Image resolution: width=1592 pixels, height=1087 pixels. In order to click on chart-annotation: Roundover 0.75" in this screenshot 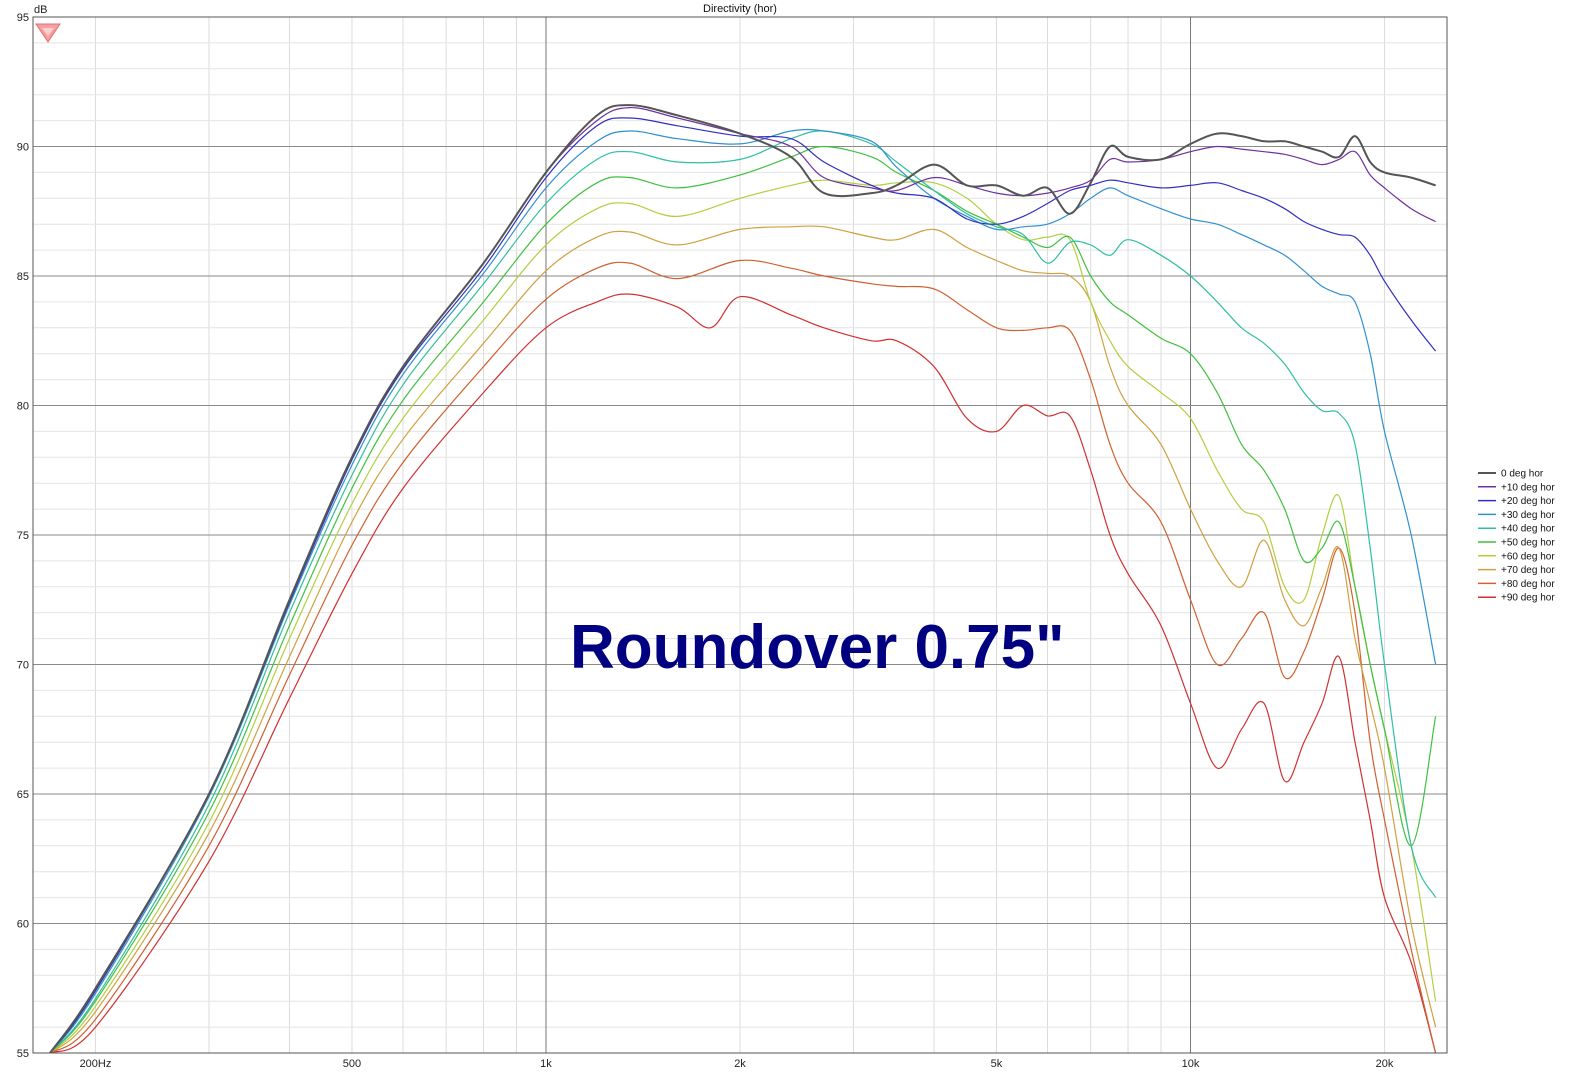, I will do `click(817, 647)`.